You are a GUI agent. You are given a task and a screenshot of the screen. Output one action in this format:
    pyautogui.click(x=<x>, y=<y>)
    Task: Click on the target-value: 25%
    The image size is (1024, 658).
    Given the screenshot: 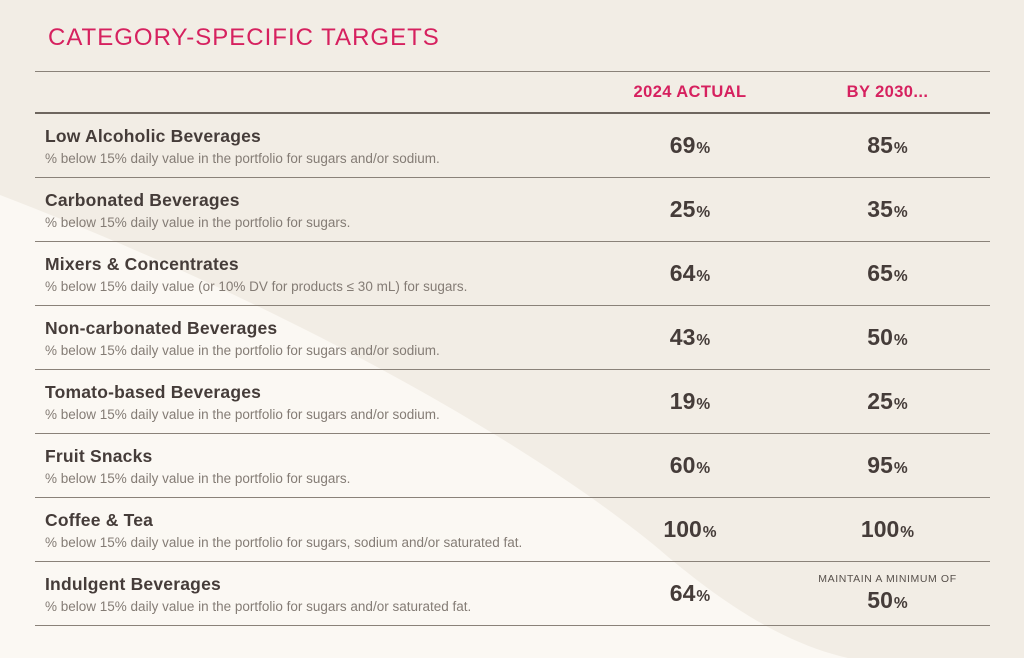 What is the action you would take?
    pyautogui.click(x=887, y=401)
    